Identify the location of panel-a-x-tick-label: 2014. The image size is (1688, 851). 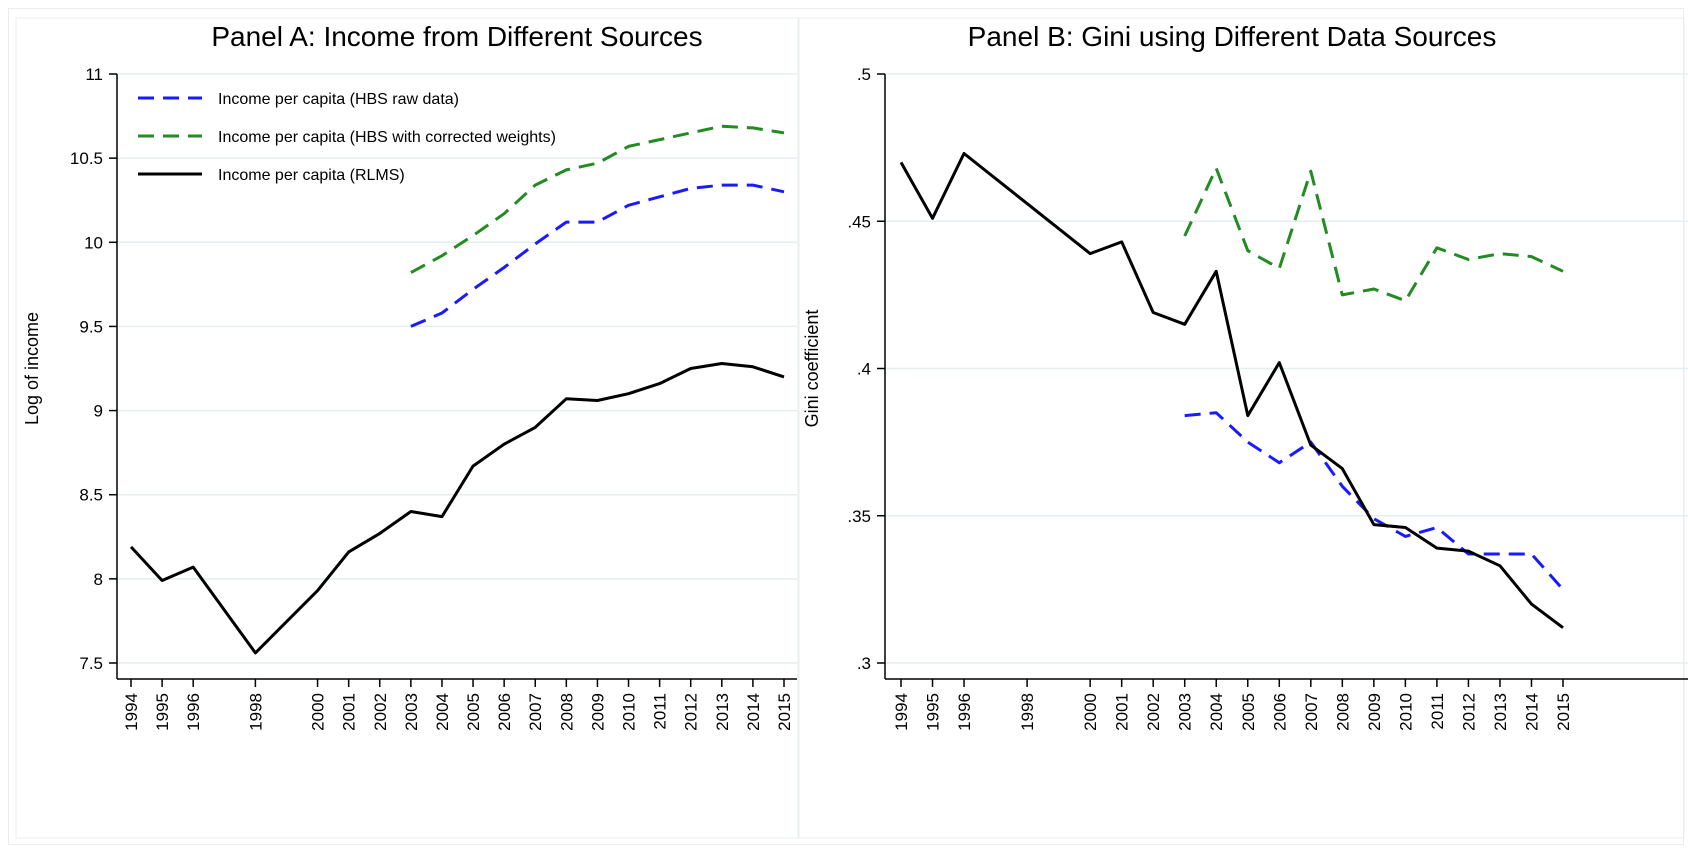
(753, 712).